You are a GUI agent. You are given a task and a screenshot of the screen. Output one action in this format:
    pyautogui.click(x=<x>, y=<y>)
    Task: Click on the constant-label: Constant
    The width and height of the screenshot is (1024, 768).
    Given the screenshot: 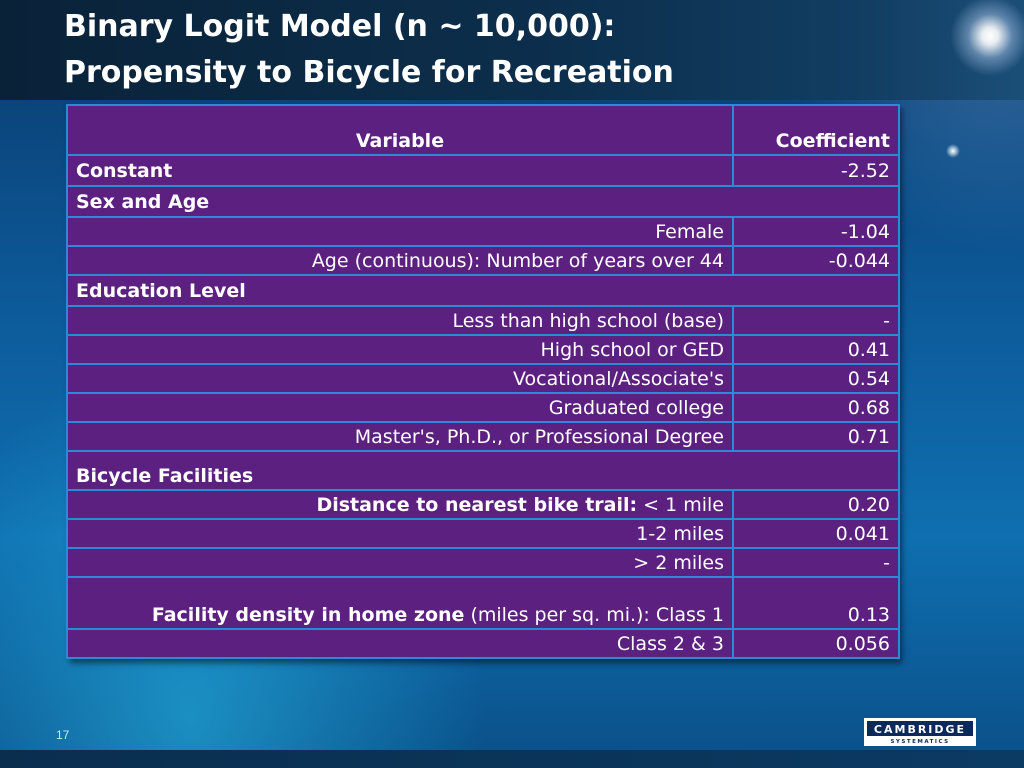 What is the action you would take?
    pyautogui.click(x=400, y=170)
    